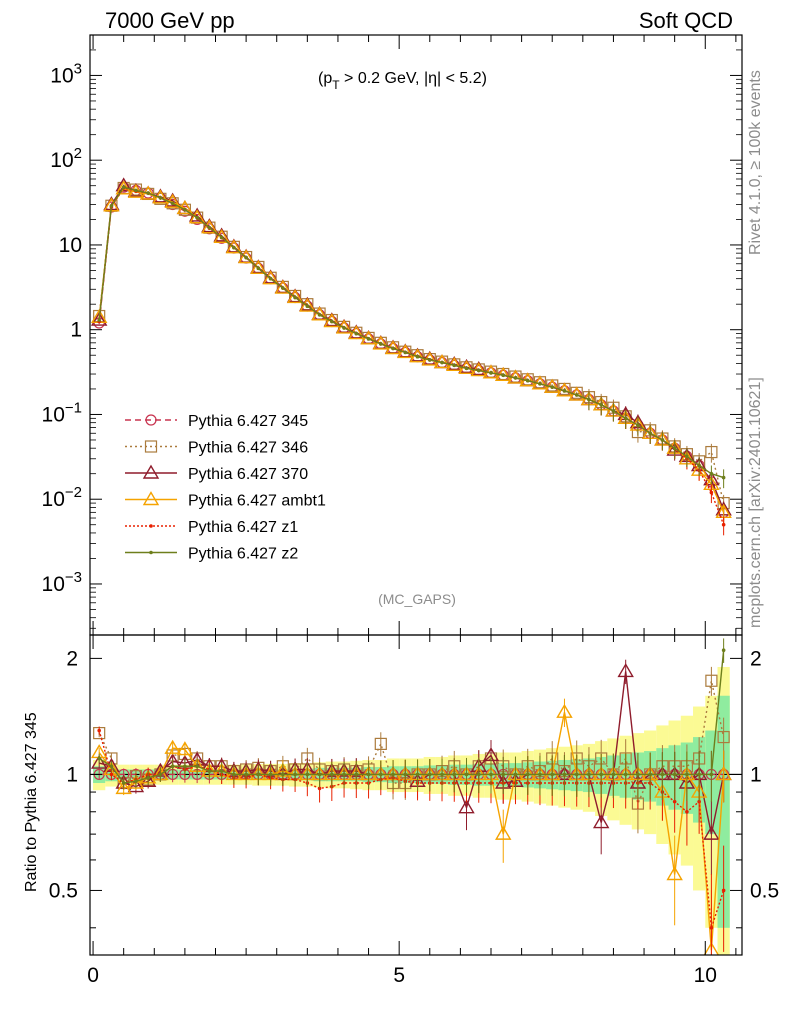 Image resolution: width=786 pixels, height=1024 pixels. I want to click on ratio-ytick-label: 0.5, so click(63, 890).